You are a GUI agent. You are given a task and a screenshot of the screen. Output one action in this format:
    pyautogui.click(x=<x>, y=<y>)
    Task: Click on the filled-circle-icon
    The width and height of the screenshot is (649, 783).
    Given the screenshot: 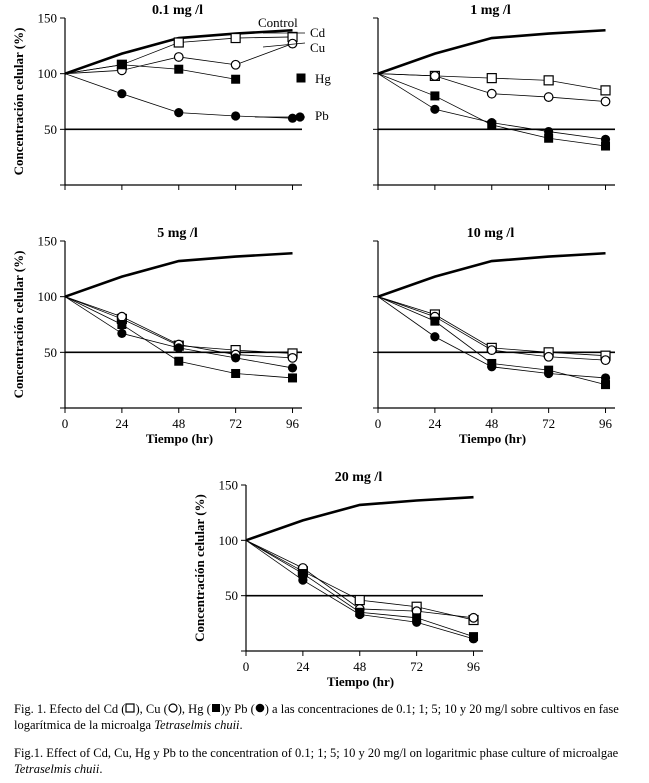 What is the action you would take?
    pyautogui.click(x=260, y=708)
    